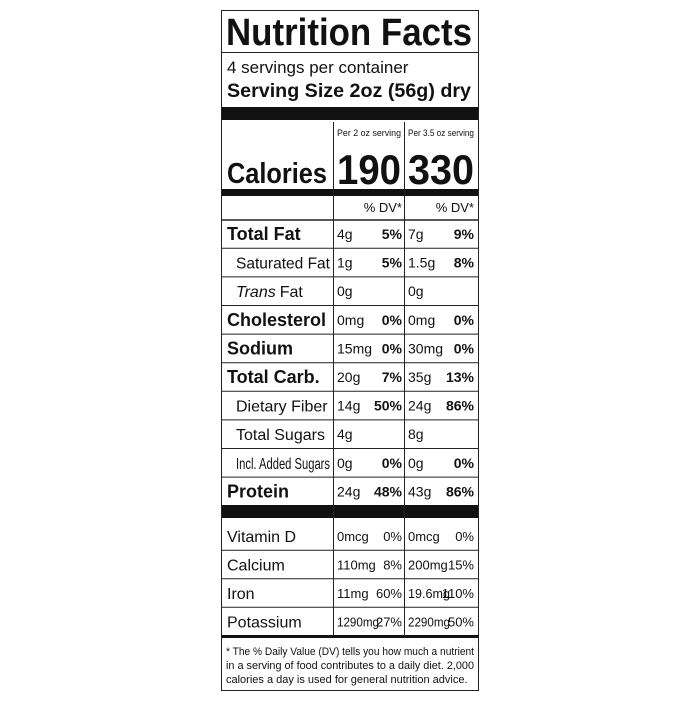 The height and width of the screenshot is (705, 700). Describe the element at coordinates (389, 622) in the screenshot. I see `daily-value: 27%` at that location.